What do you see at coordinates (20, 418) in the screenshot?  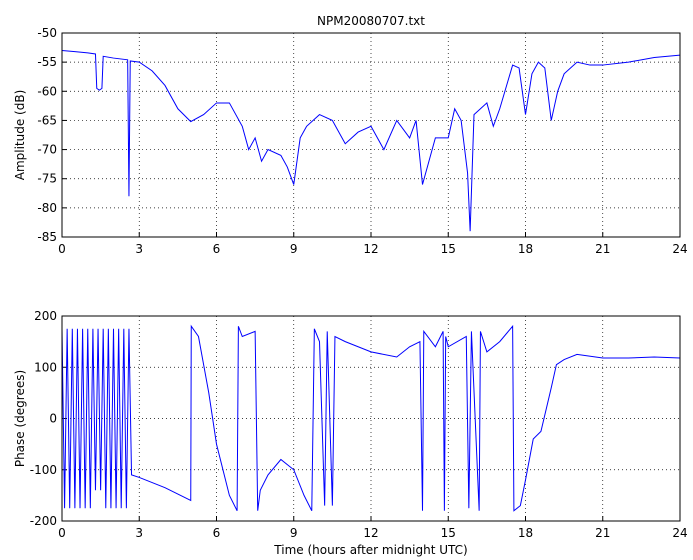 I see `y-axis-label: Phase (degrees)` at bounding box center [20, 418].